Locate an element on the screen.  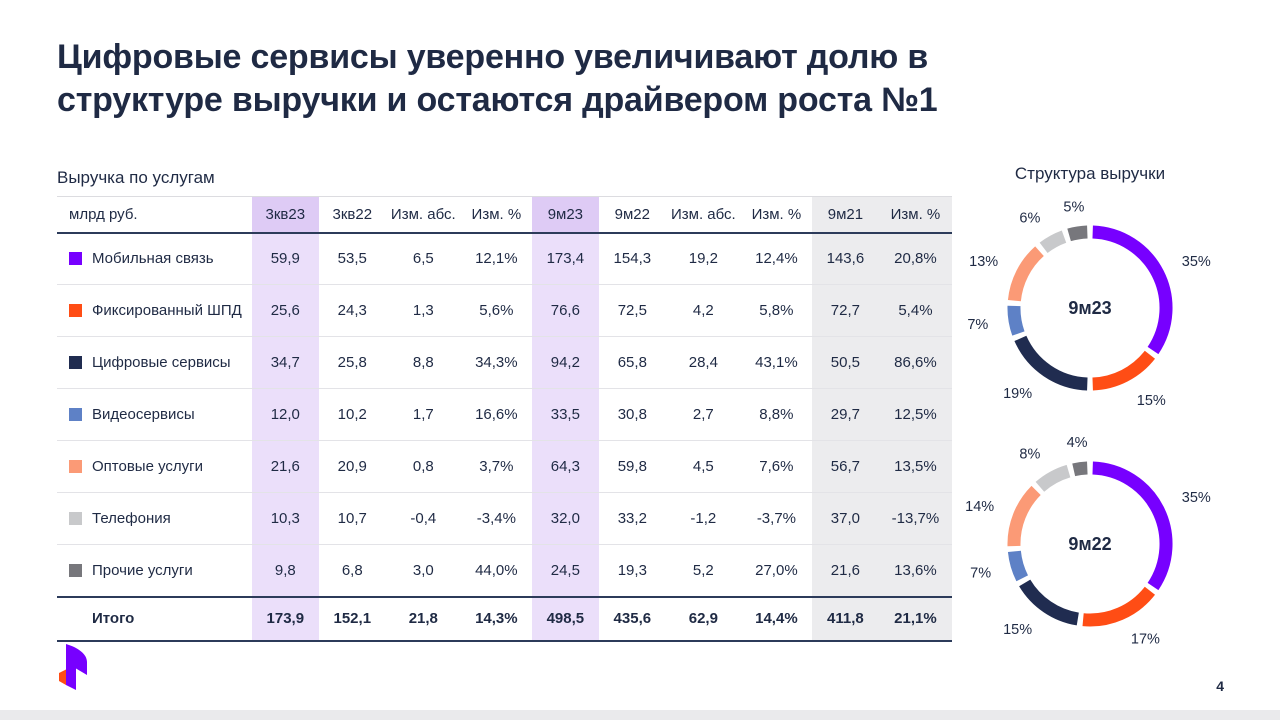
donut-percentage-label: 7% is located at coordinates (980, 574).